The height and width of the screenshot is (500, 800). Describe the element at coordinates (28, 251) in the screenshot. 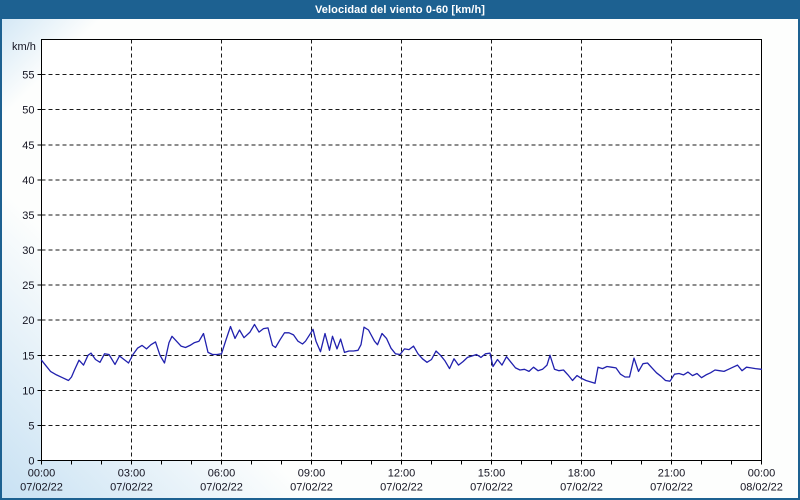

I see `y-axis-tick-label: 30` at that location.